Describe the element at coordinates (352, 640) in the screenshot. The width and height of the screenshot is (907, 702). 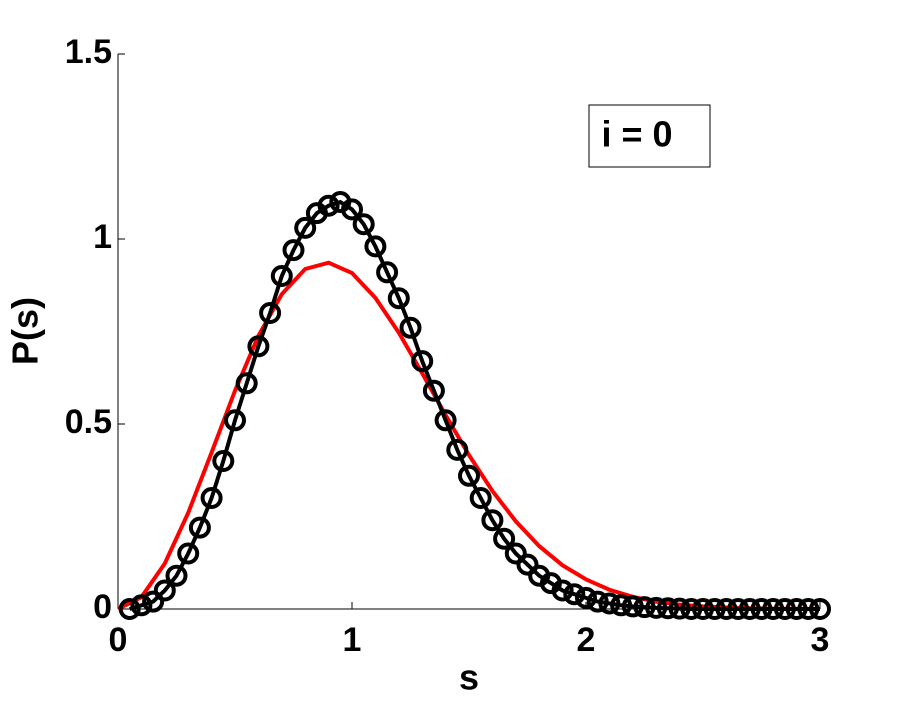
I see `x-tick-label: 1` at that location.